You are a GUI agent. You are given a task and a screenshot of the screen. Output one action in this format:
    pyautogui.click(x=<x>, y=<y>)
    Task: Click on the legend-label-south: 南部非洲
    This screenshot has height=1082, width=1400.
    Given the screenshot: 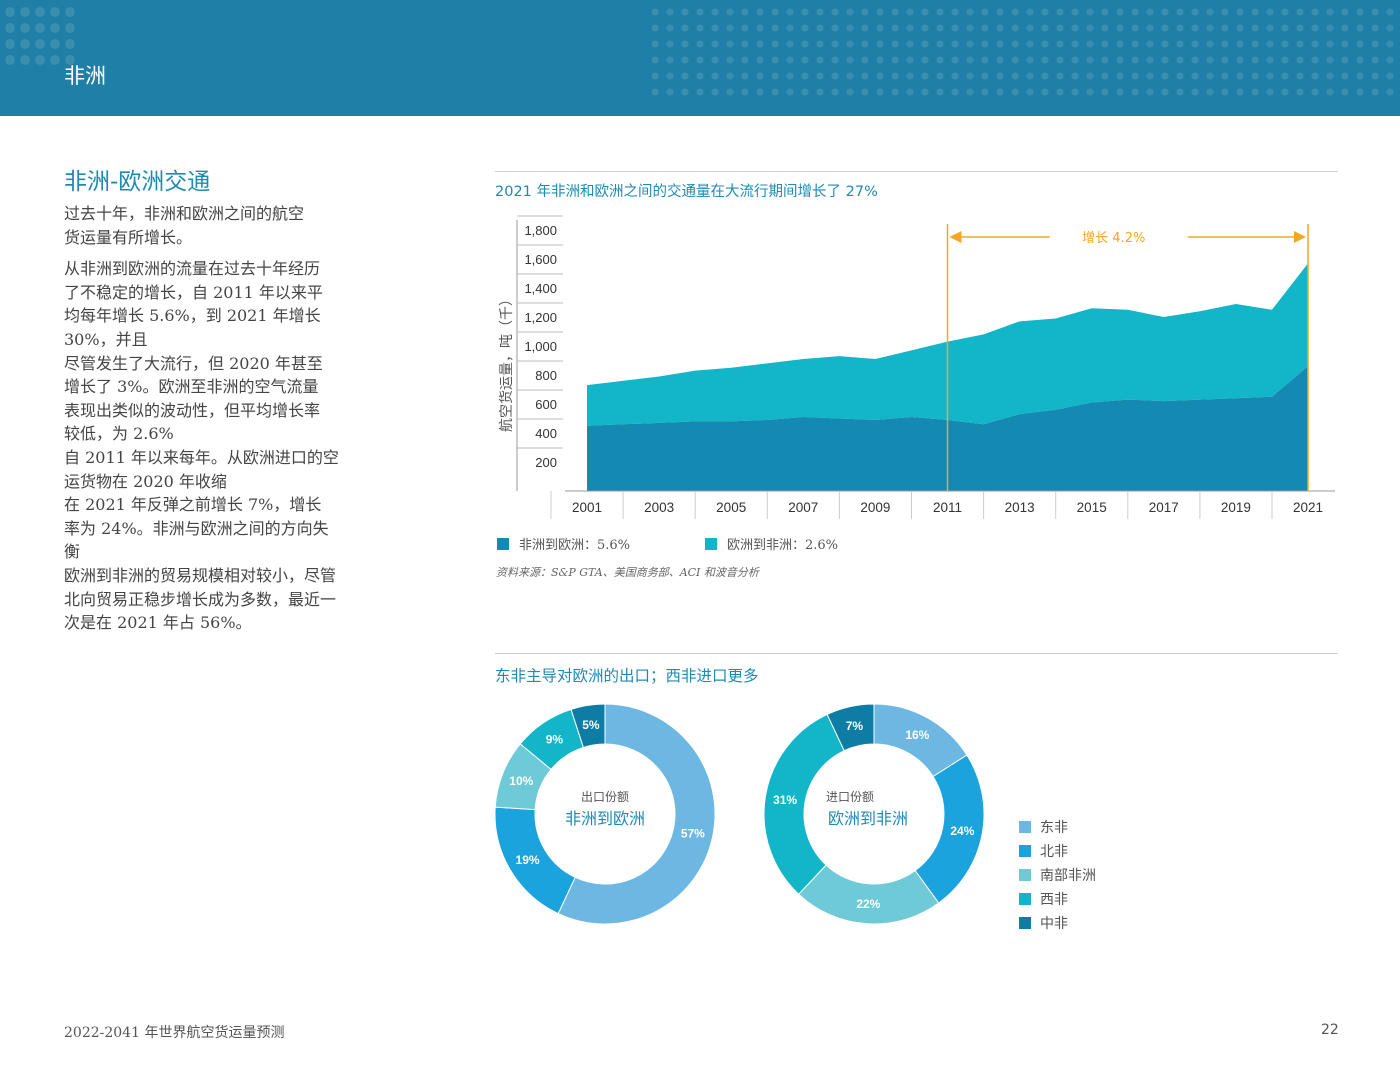 What is the action you would take?
    pyautogui.click(x=1068, y=876)
    